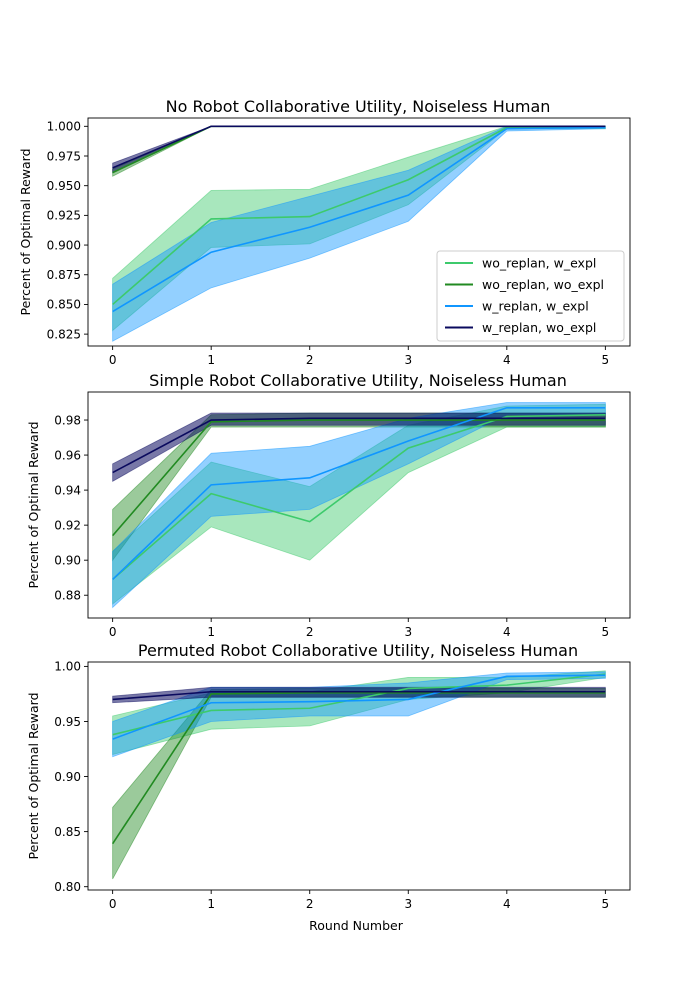 Image resolution: width=700 pixels, height=1000 pixels. I want to click on legend-label: wo_replan, wo_expl, so click(543, 284).